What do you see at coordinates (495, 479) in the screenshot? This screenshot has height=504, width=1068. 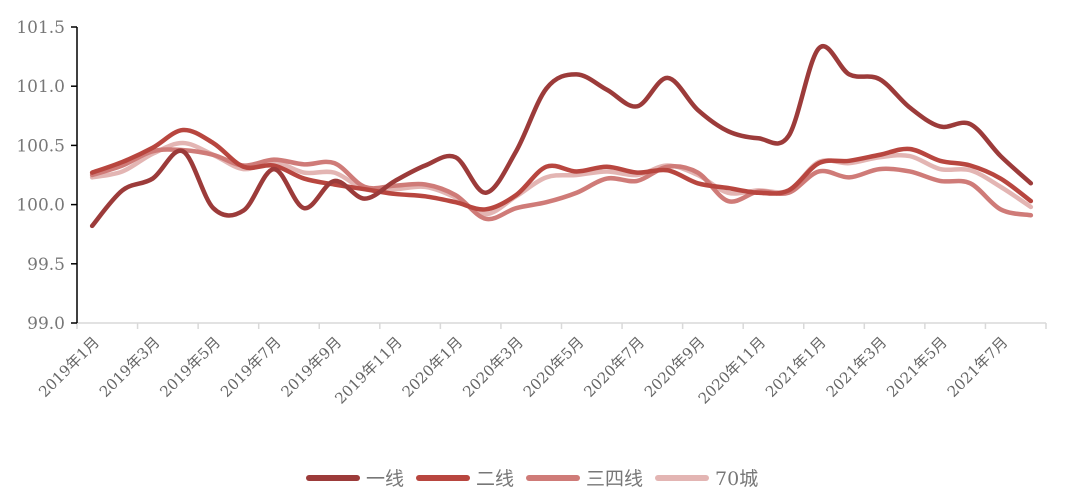 I see `legend-label: 二线` at bounding box center [495, 479].